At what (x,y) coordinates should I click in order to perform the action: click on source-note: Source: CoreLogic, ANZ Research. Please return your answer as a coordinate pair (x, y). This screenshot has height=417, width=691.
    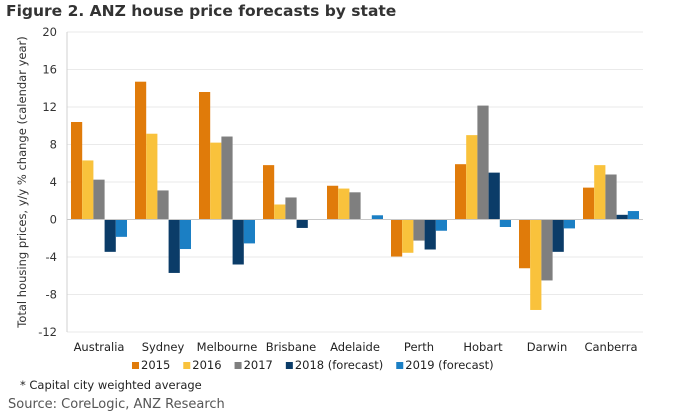
    Looking at the image, I should click on (116, 404).